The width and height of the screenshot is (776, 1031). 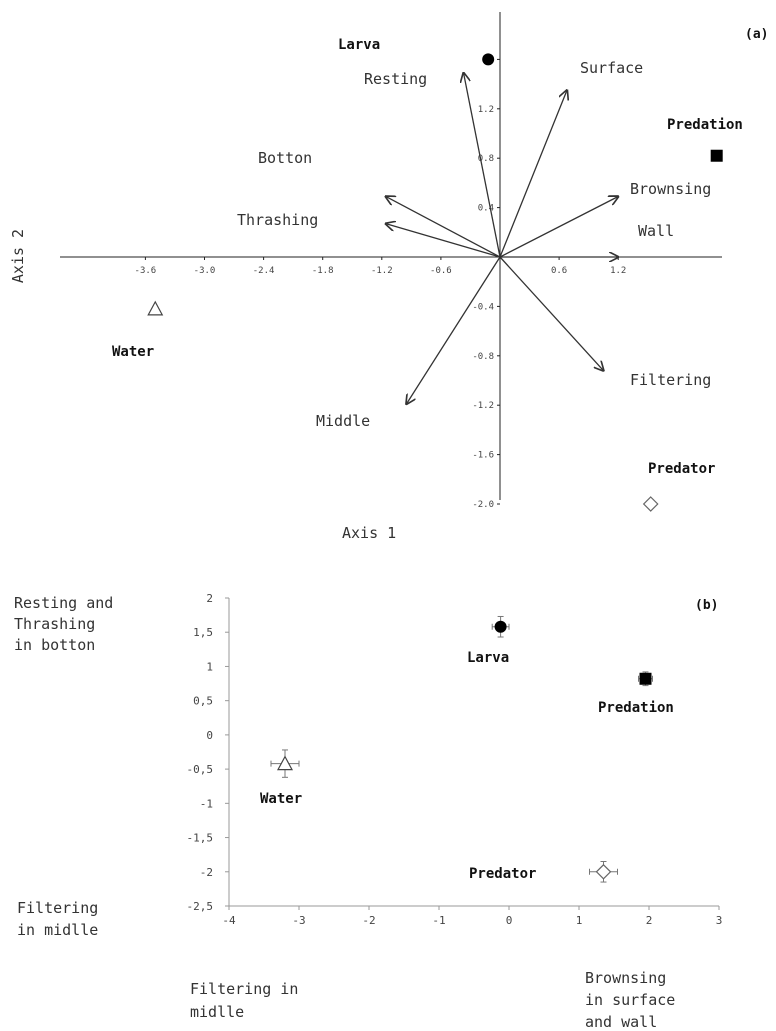 I want to click on x-tick-label: -3.6, so click(x=146, y=271).